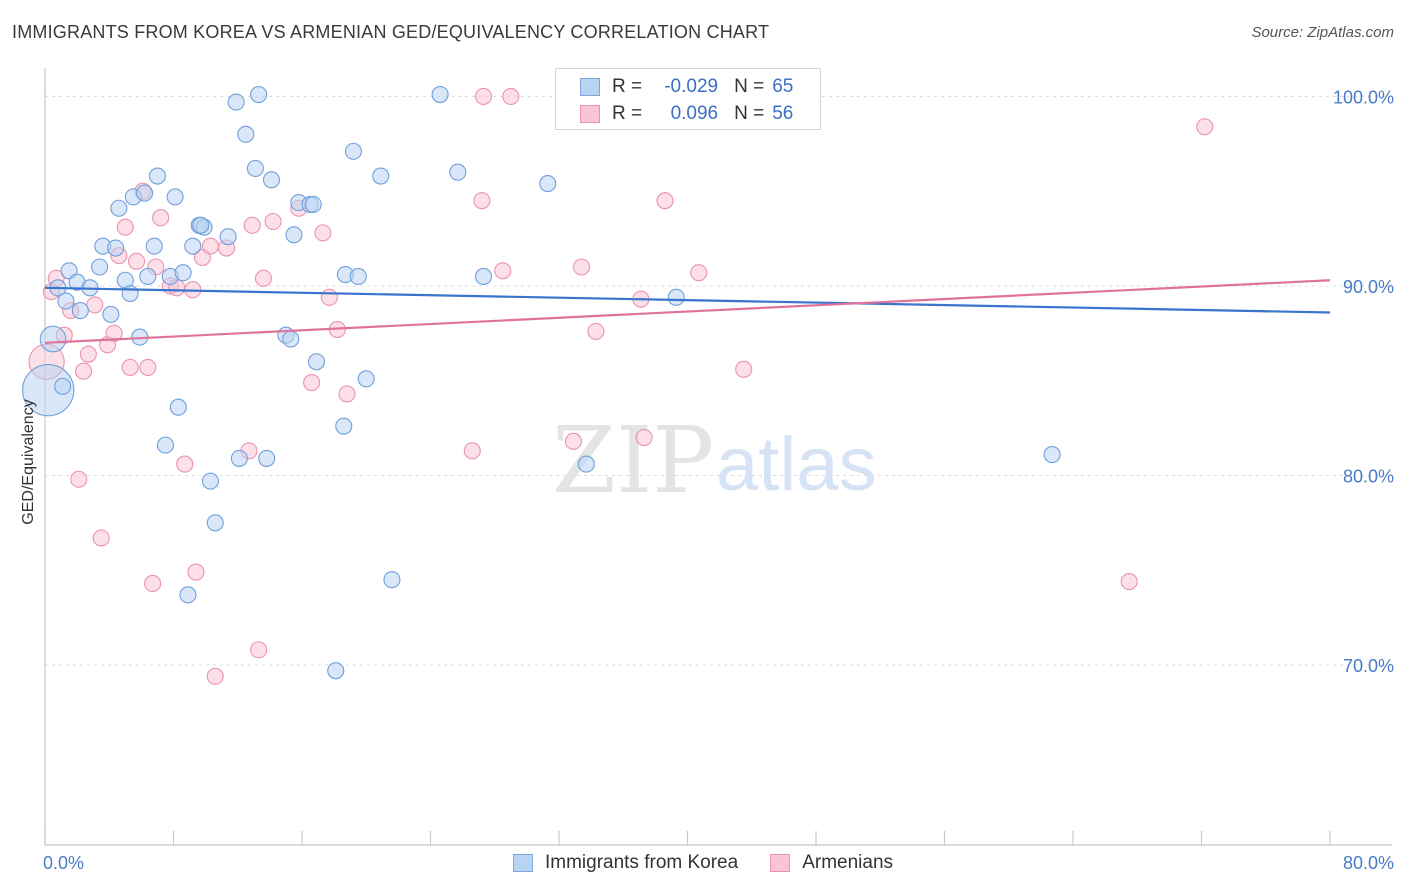 The height and width of the screenshot is (892, 1406). Describe the element at coordinates (1363, 97) in the screenshot. I see `y-tick-label: 100.0%` at that location.